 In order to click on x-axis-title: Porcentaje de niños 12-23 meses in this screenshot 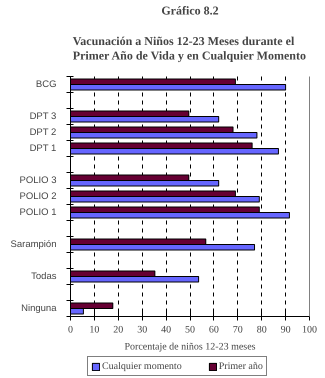, I will do `click(190, 347)`.